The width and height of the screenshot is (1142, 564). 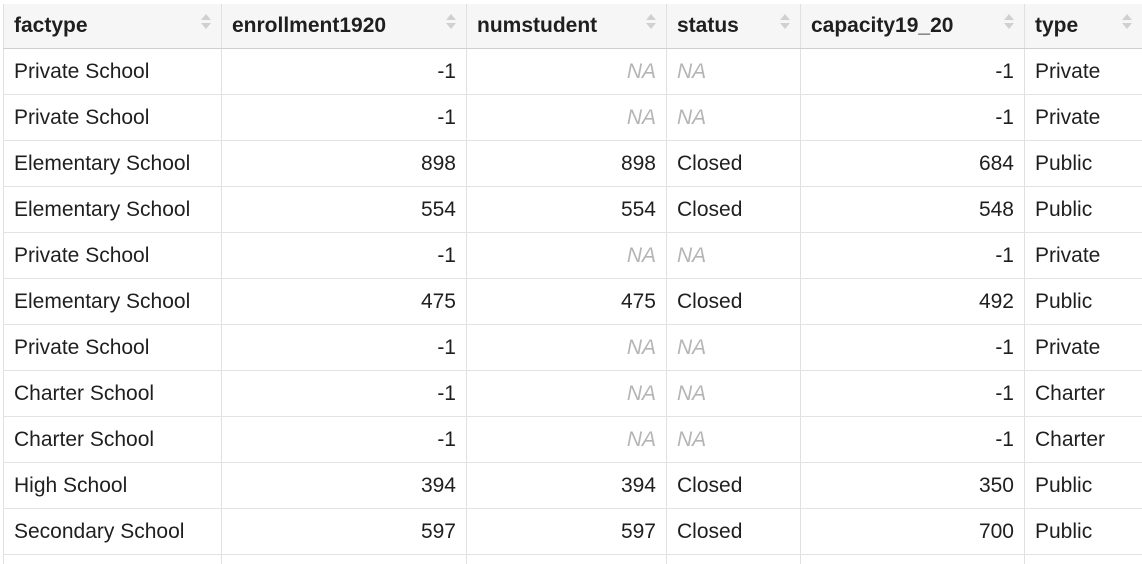 What do you see at coordinates (912, 209) in the screenshot?
I see `table-cell: 548` at bounding box center [912, 209].